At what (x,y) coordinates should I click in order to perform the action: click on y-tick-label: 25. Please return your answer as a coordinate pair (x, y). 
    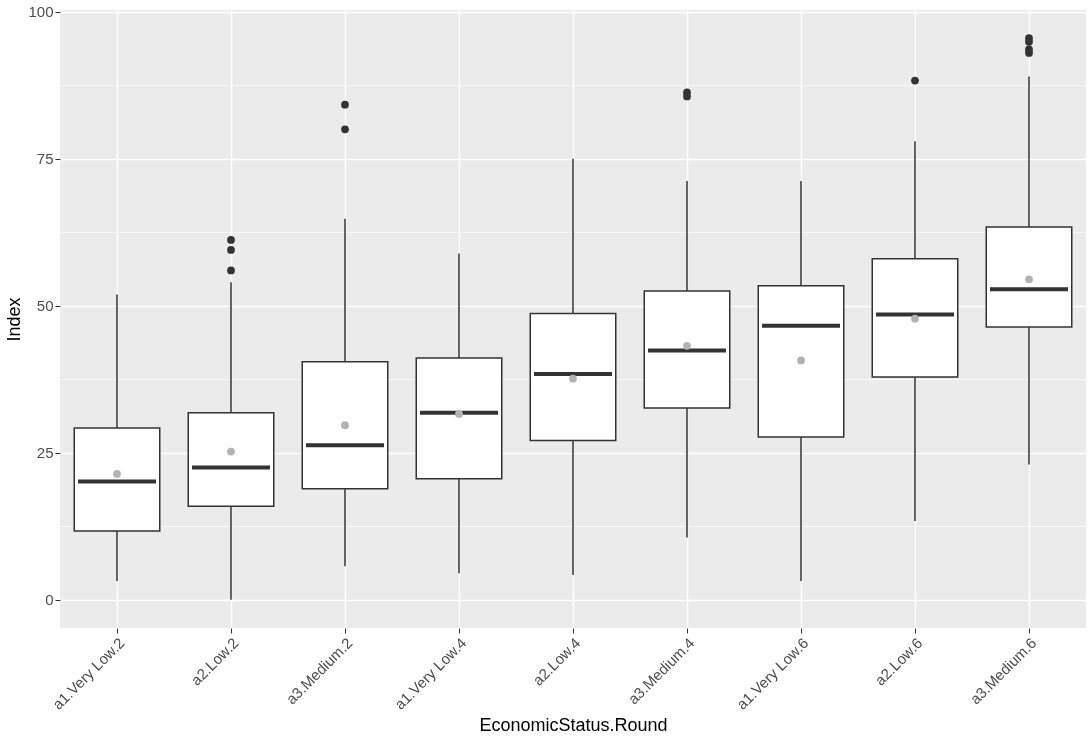
    Looking at the image, I should click on (45, 453).